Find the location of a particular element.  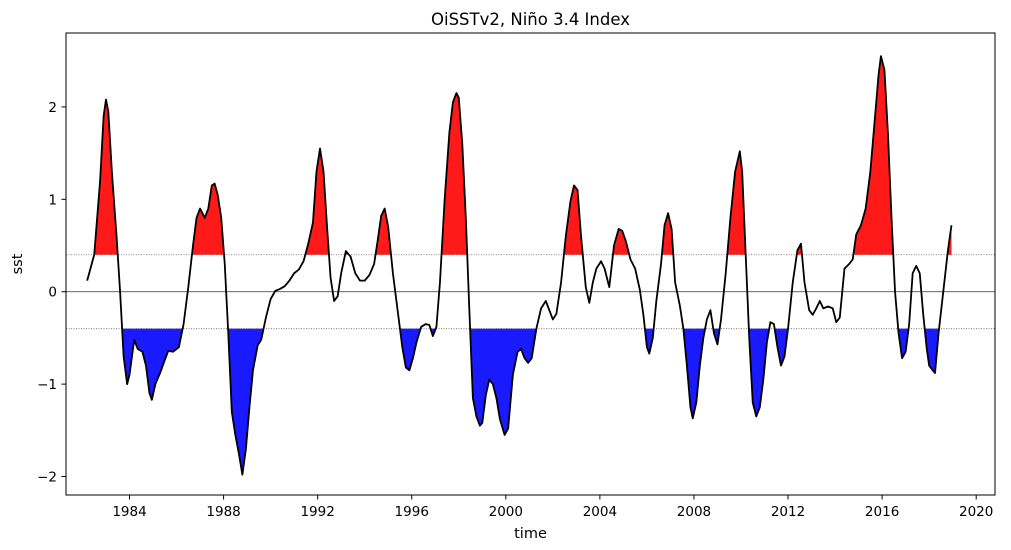

chart-title: OiSSTv2, Niño 3.4 Index is located at coordinates (530, 19).